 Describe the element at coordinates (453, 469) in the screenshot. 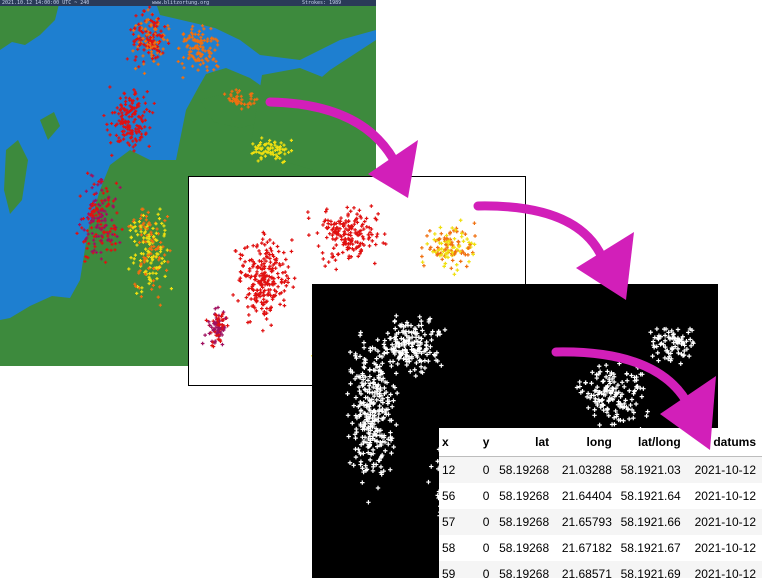

I see `cell-x: 12` at that location.